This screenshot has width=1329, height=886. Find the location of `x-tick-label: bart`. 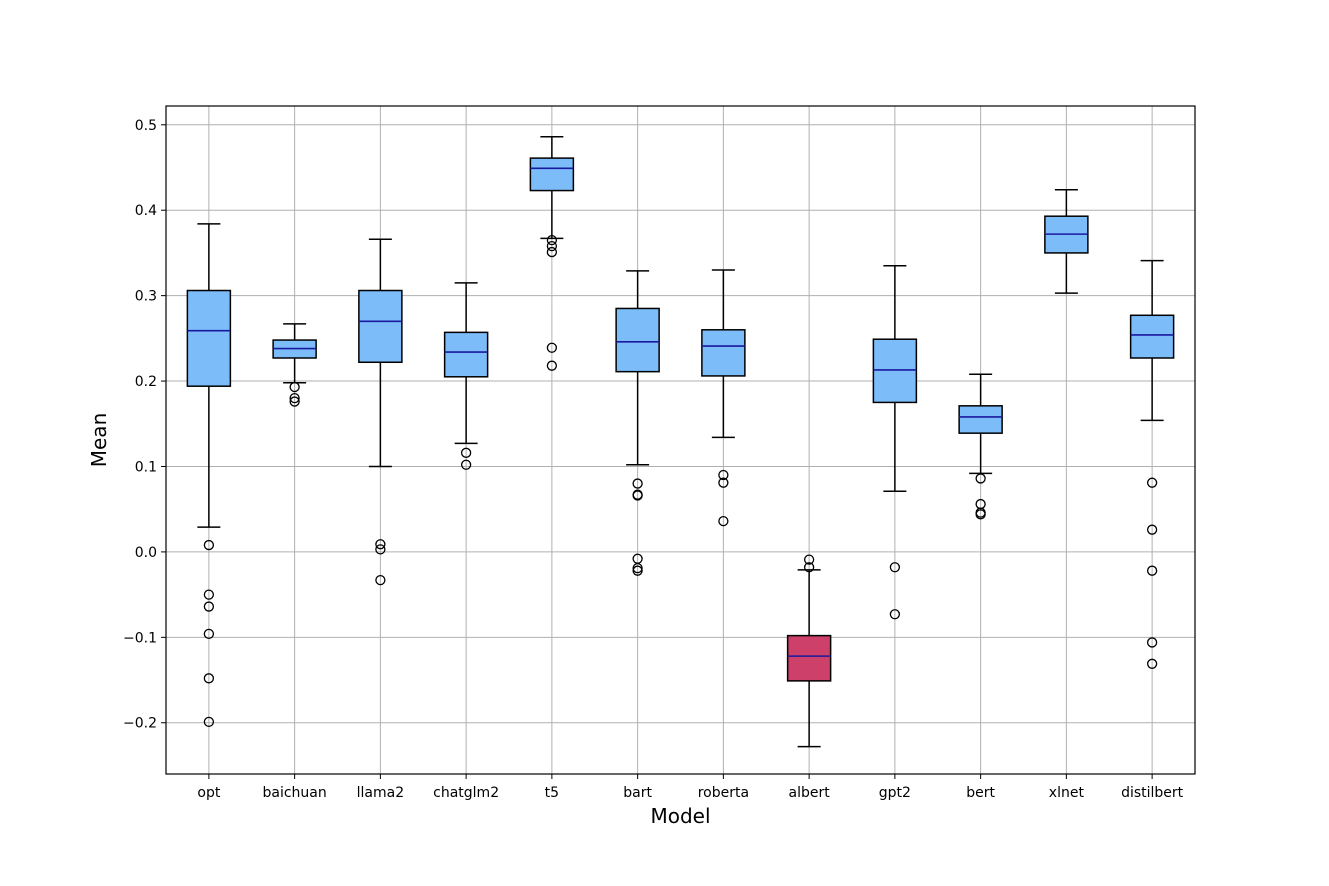

x-tick-label: bart is located at coordinates (637, 793).